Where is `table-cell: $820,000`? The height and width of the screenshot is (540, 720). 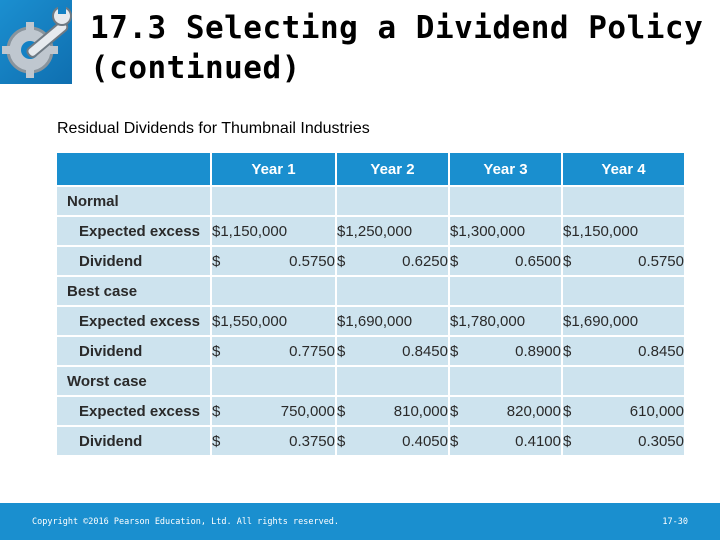
table-cell: $820,000 is located at coordinates (505, 411).